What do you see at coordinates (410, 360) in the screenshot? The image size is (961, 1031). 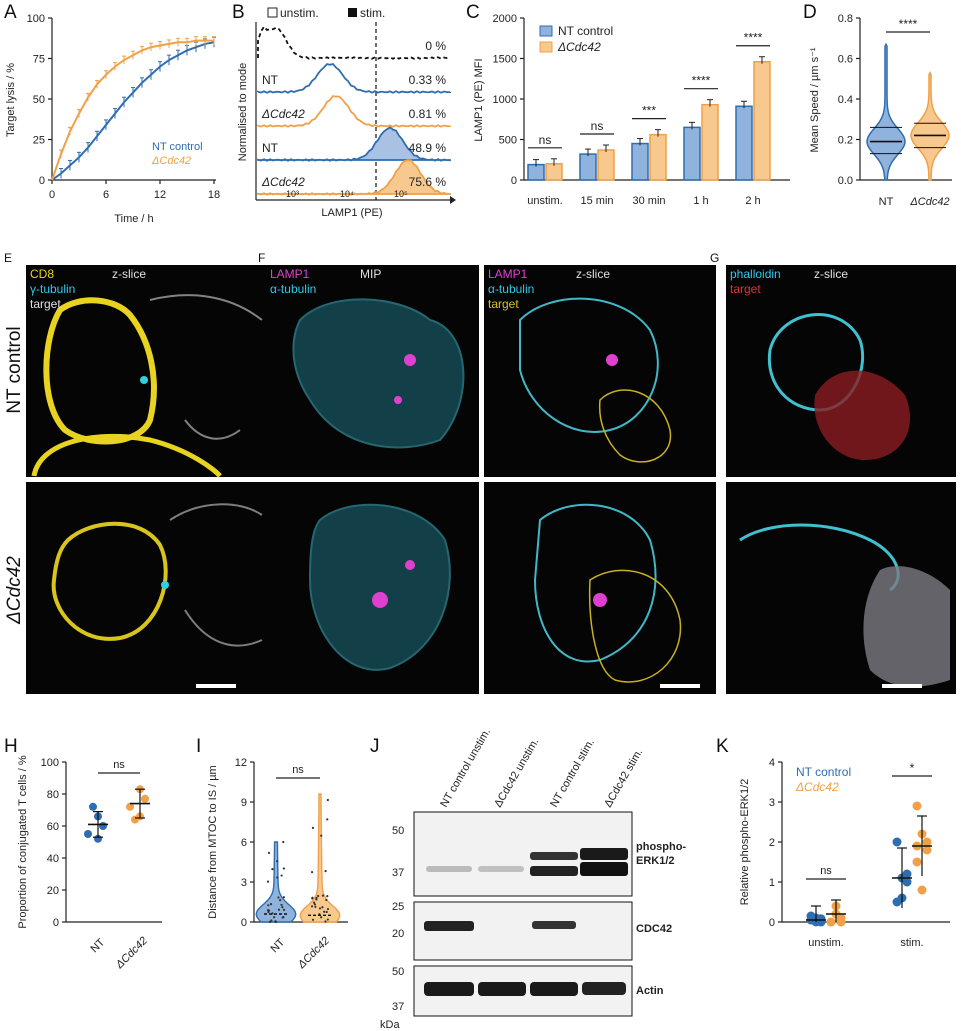 I see `f-lamp-cluster-top` at bounding box center [410, 360].